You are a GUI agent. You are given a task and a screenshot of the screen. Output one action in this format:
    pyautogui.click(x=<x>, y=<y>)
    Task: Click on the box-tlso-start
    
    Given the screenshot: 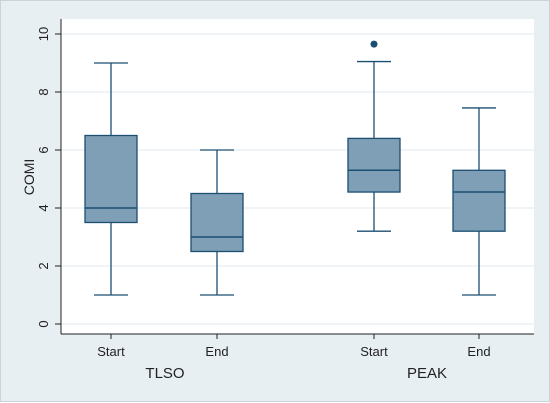 What is the action you would take?
    pyautogui.click(x=111, y=179)
    